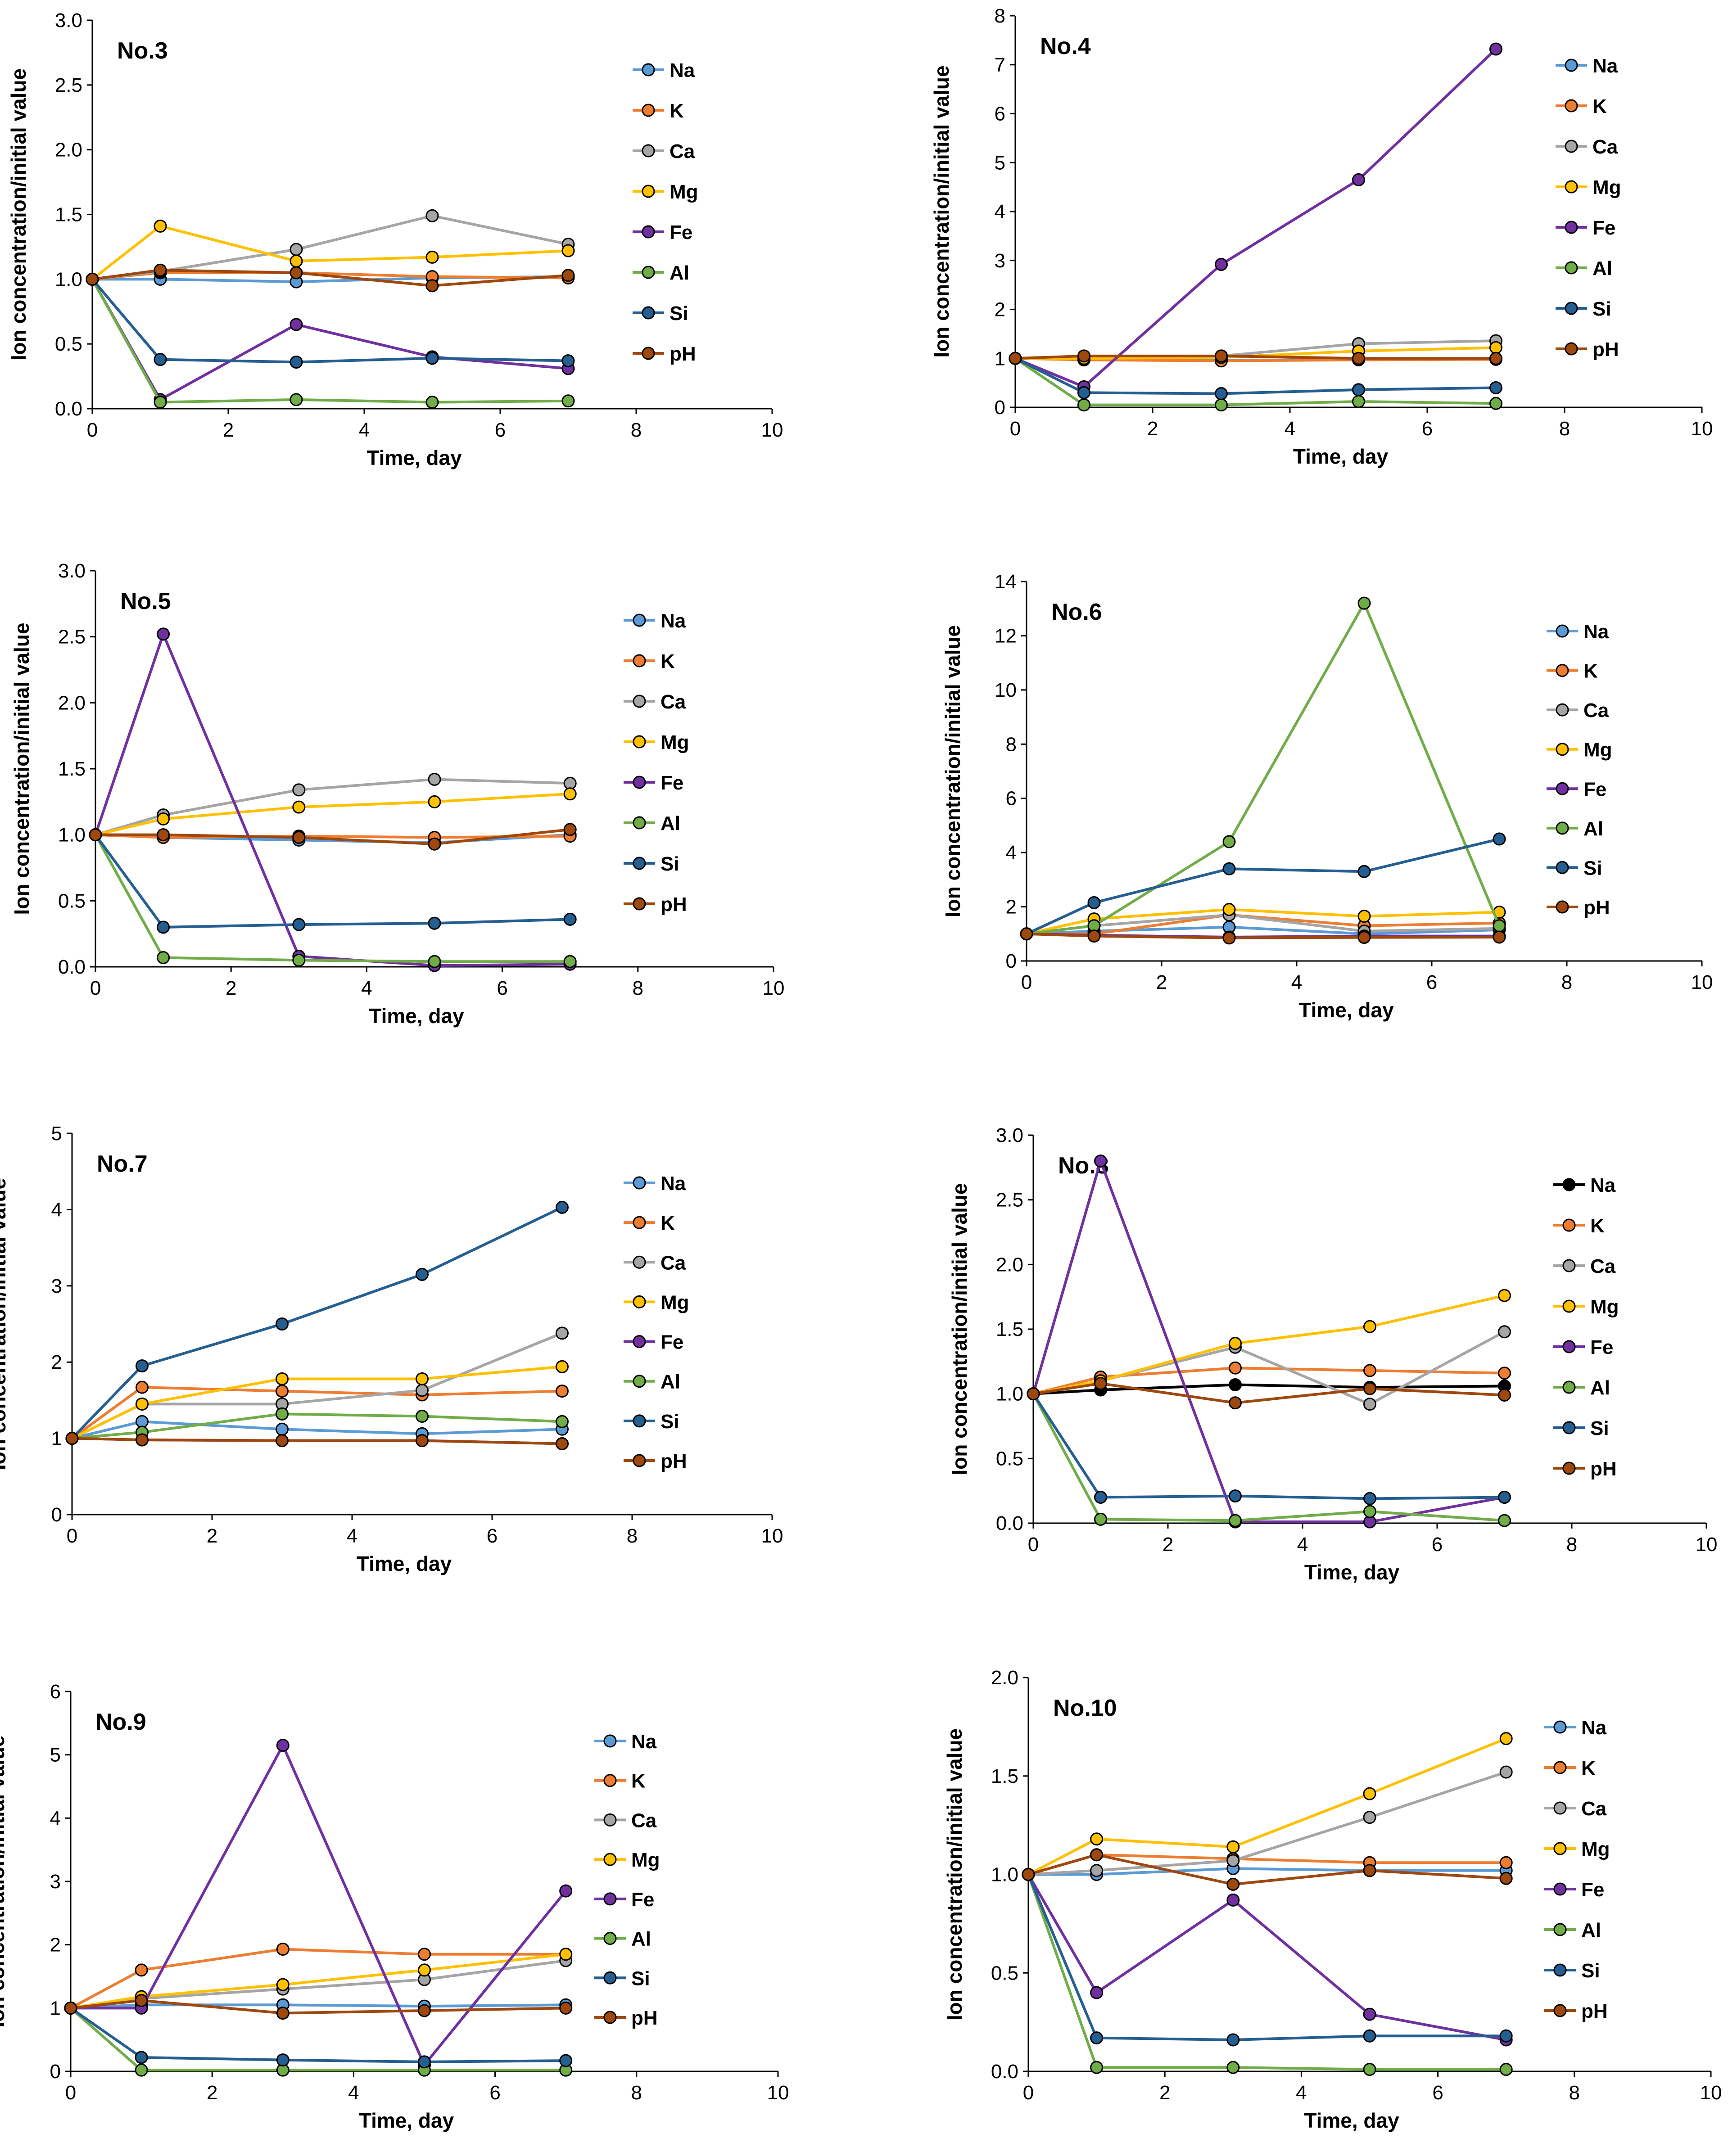 This screenshot has height=2156, width=1728. What do you see at coordinates (639, 1781) in the screenshot?
I see `legend-label-k: K` at bounding box center [639, 1781].